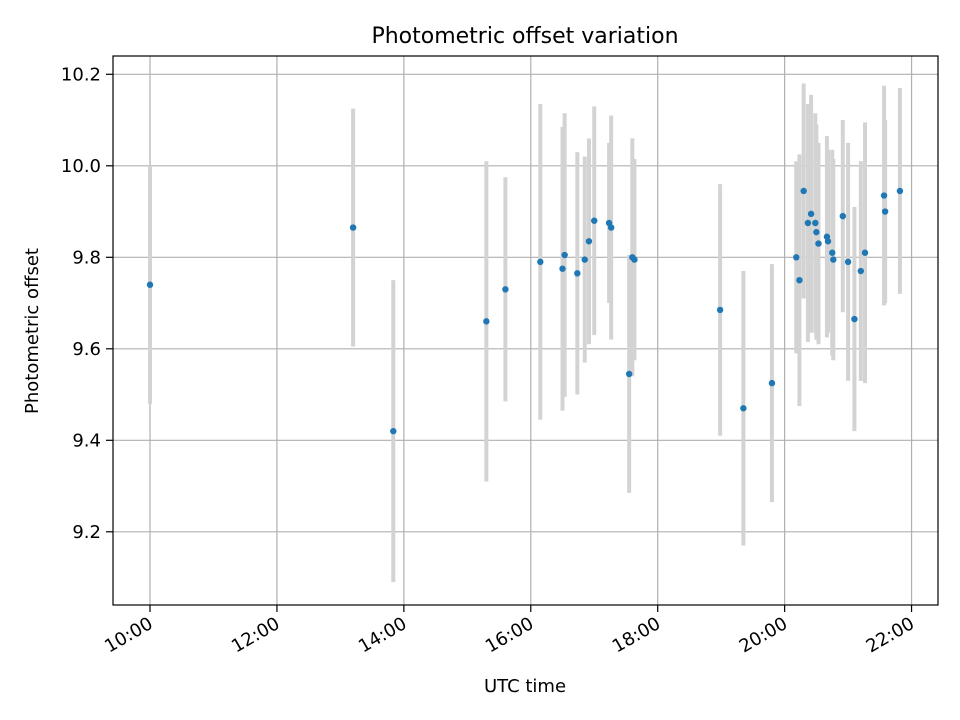 The height and width of the screenshot is (720, 960). Describe the element at coordinates (86, 532) in the screenshot. I see `y-tick-label: 9.2` at that location.